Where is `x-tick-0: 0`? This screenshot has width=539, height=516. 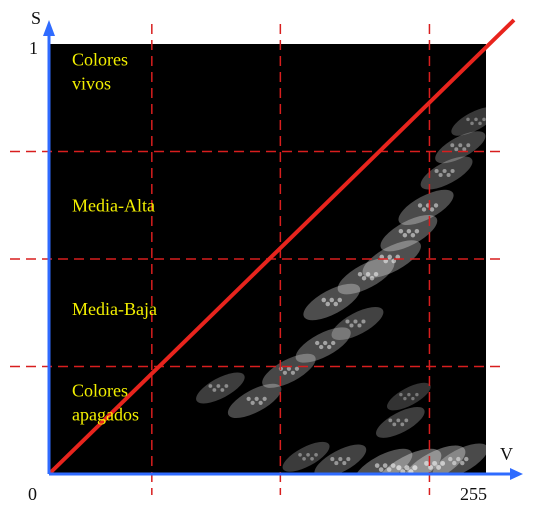
x-tick-0: 0 is located at coordinates (32, 494).